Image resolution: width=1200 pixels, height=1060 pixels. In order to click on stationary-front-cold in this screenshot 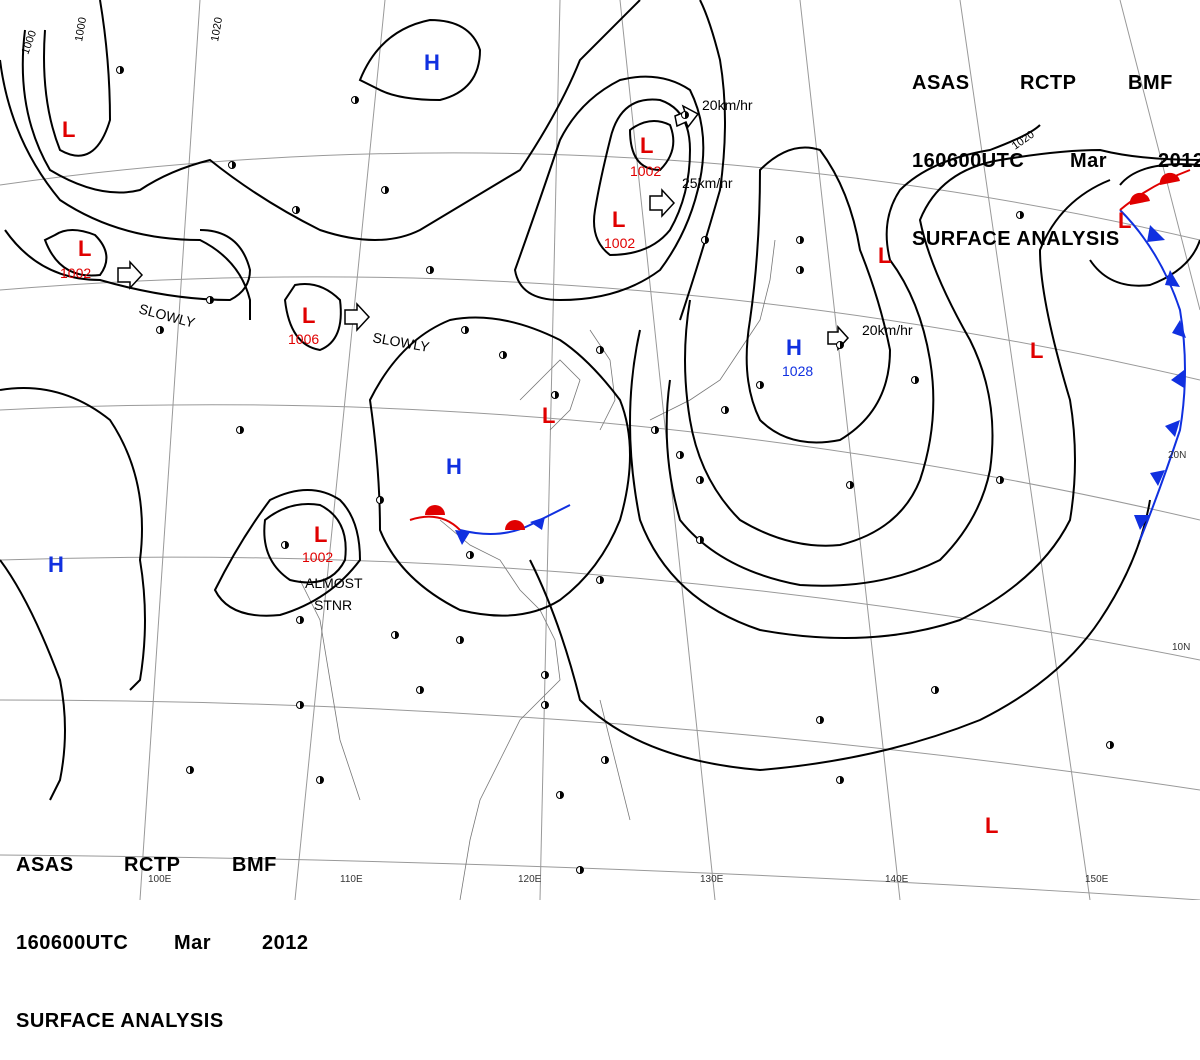, I will do `click(515, 519)`.